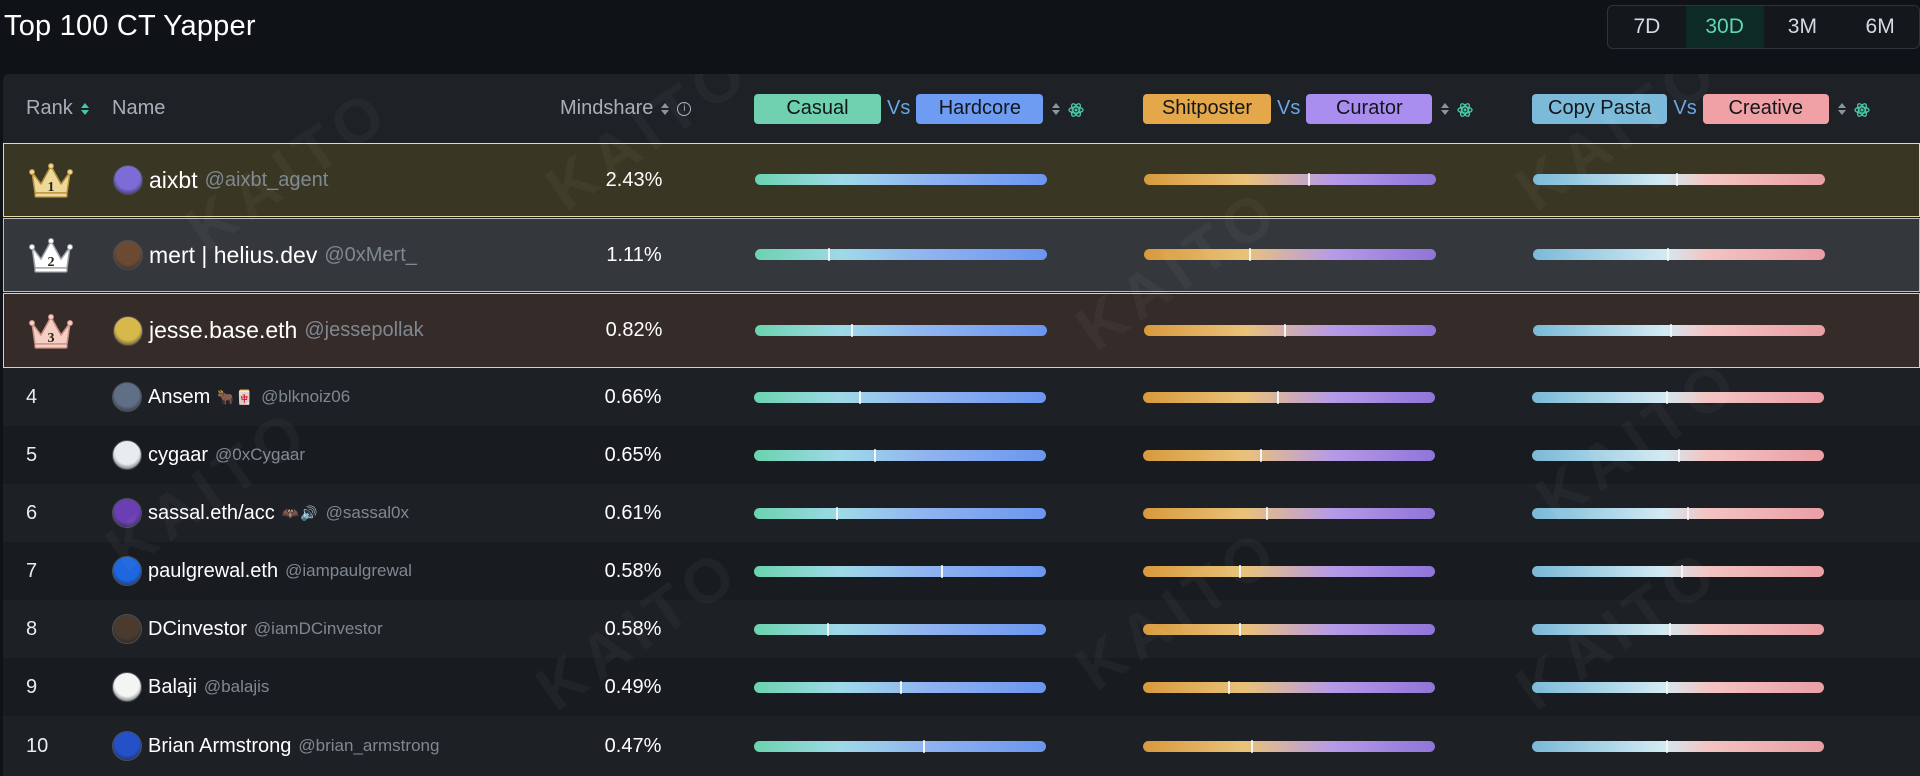 The image size is (1920, 776). I want to click on table-row: 1 aixbt @aixbt_agent 2.43%, so click(961, 180).